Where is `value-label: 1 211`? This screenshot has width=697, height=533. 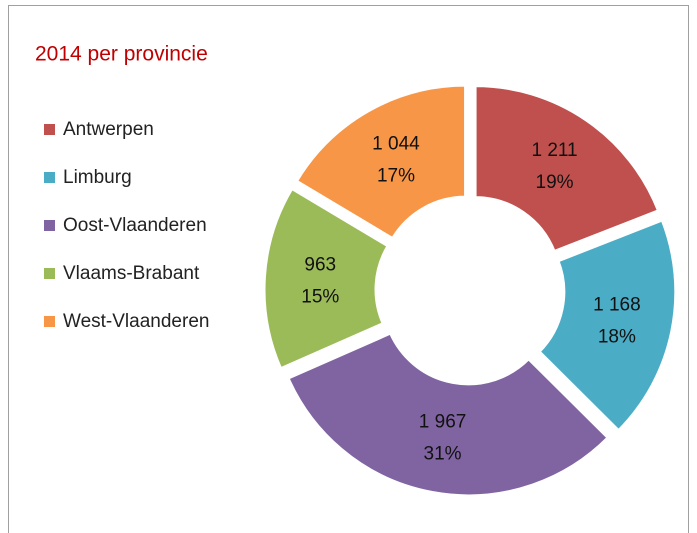
value-label: 1 211 is located at coordinates (554, 150).